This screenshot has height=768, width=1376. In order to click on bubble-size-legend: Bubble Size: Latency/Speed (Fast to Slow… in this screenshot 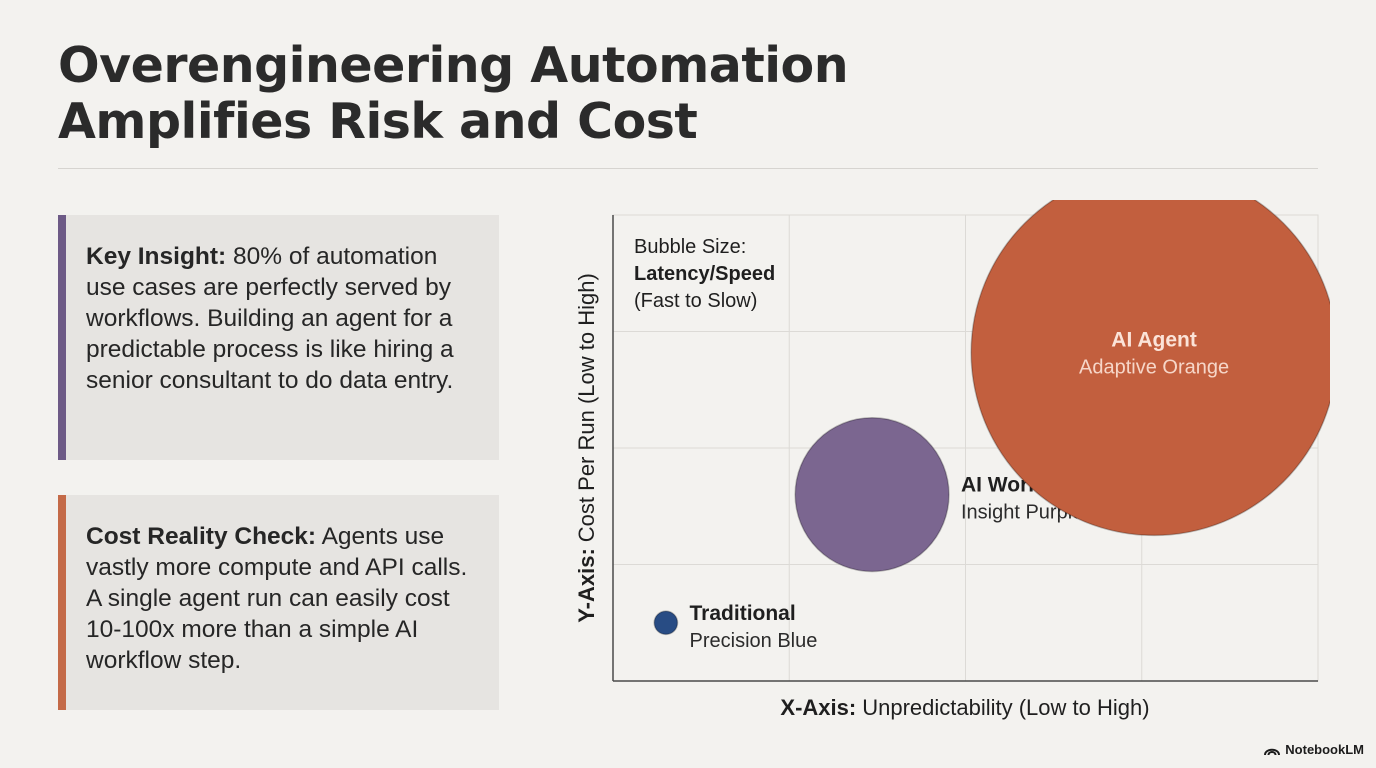, I will do `click(704, 274)`.